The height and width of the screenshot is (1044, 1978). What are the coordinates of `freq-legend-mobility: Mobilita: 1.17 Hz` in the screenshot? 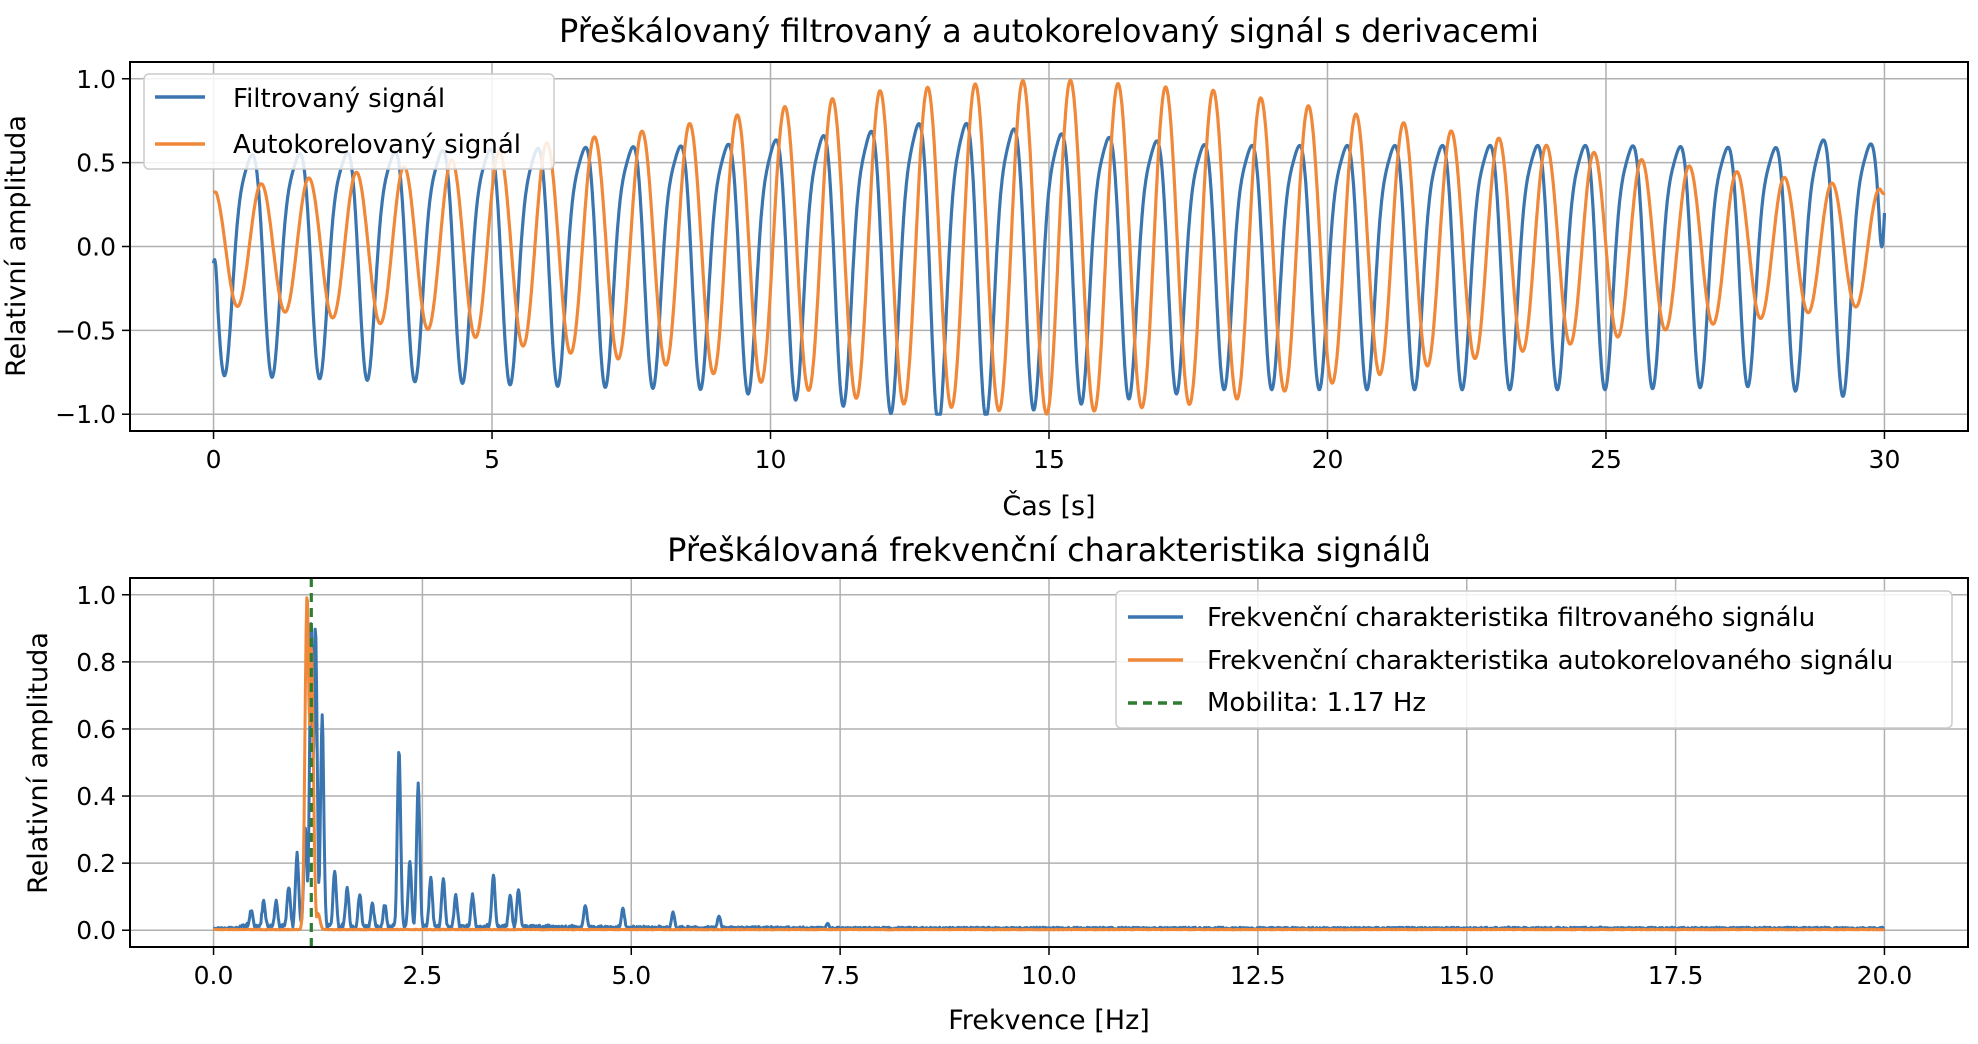 It's located at (1316, 703).